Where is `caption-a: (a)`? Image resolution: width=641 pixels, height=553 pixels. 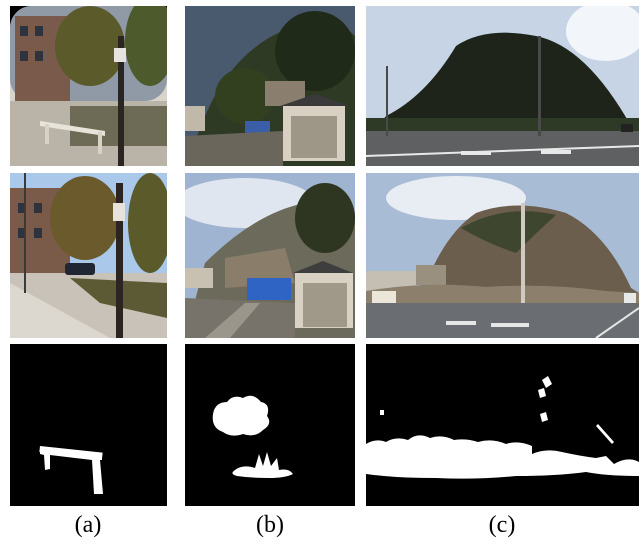 caption-a: (a) is located at coordinates (88, 525).